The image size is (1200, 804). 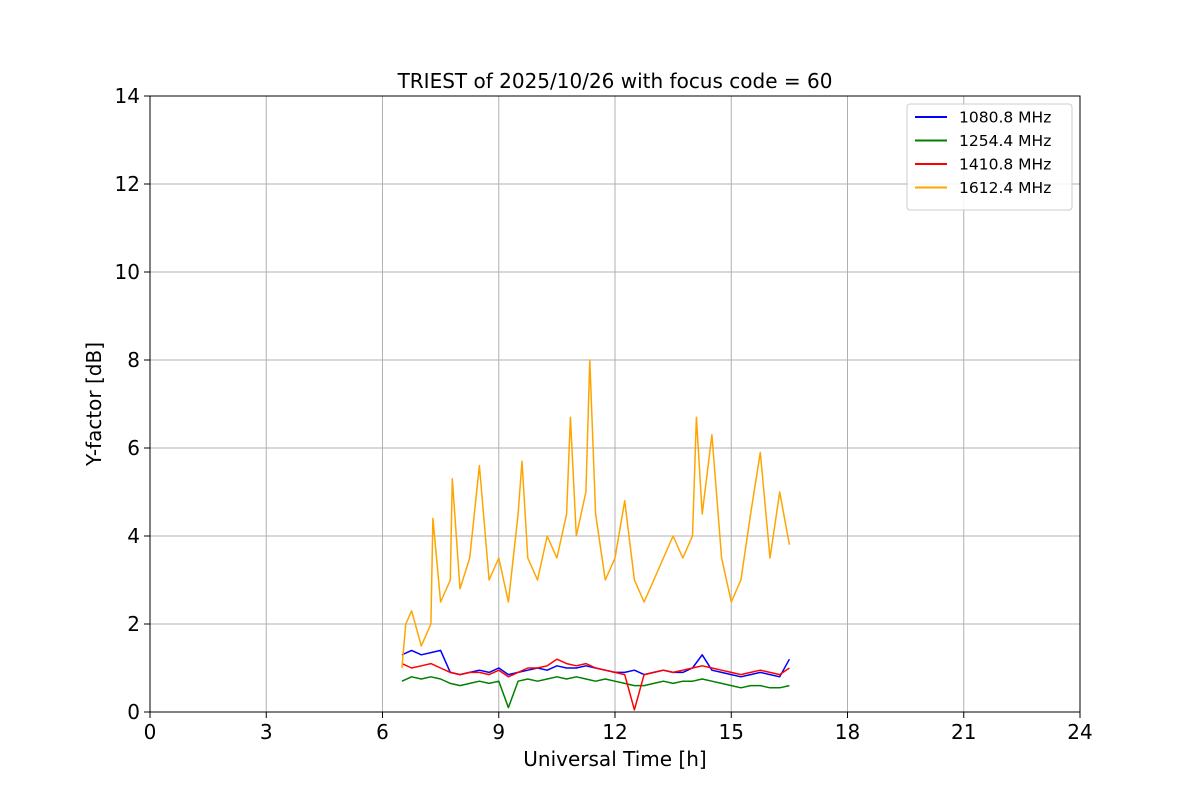 What do you see at coordinates (127, 184) in the screenshot?
I see `y-tick-label: 12` at bounding box center [127, 184].